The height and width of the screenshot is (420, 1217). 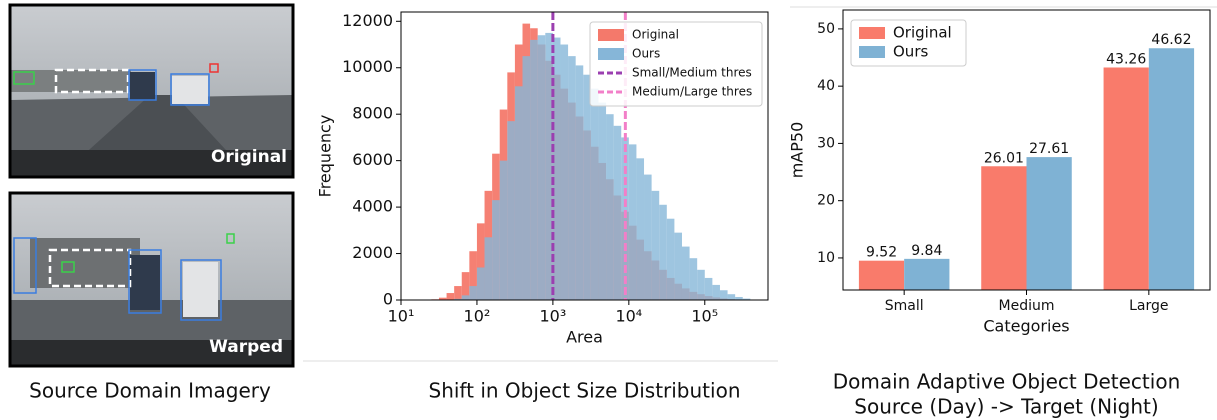 I want to click on y-tick-label: 12000, so click(x=367, y=20).